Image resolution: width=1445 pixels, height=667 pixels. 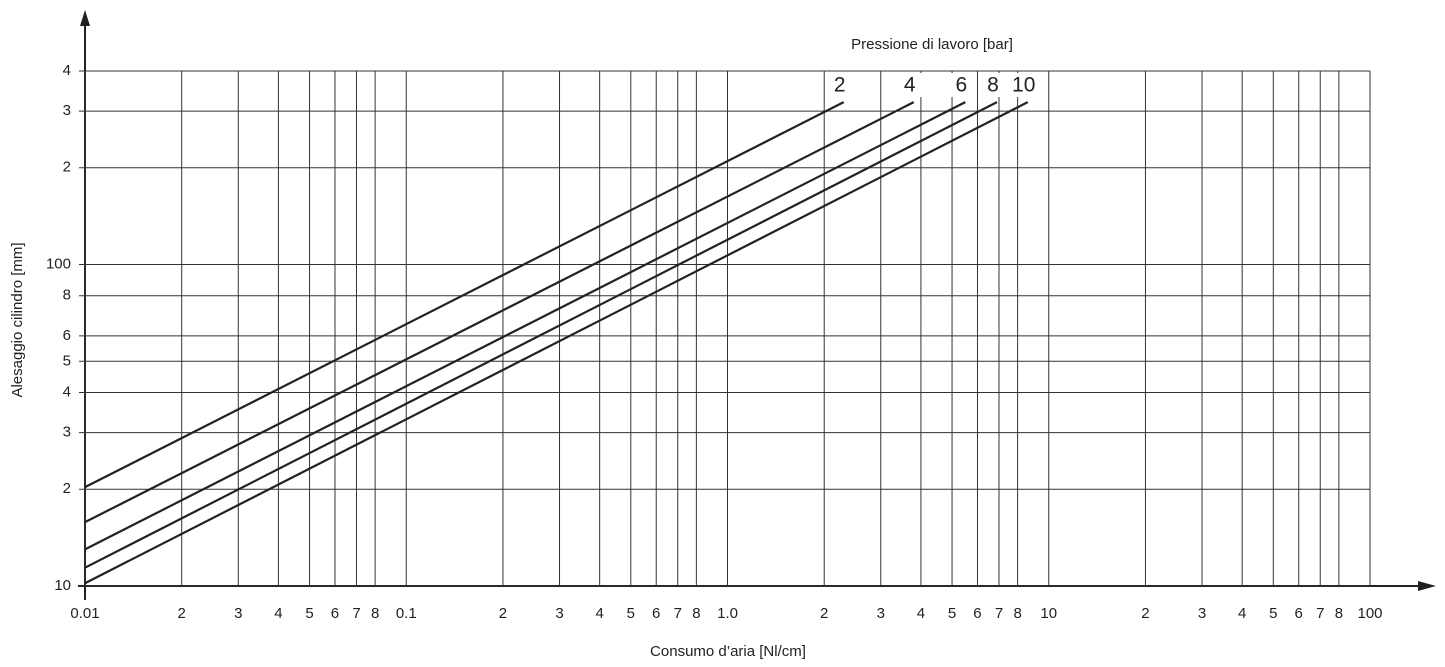 What do you see at coordinates (1369, 613) in the screenshot?
I see `x-tick-label: 100` at bounding box center [1369, 613].